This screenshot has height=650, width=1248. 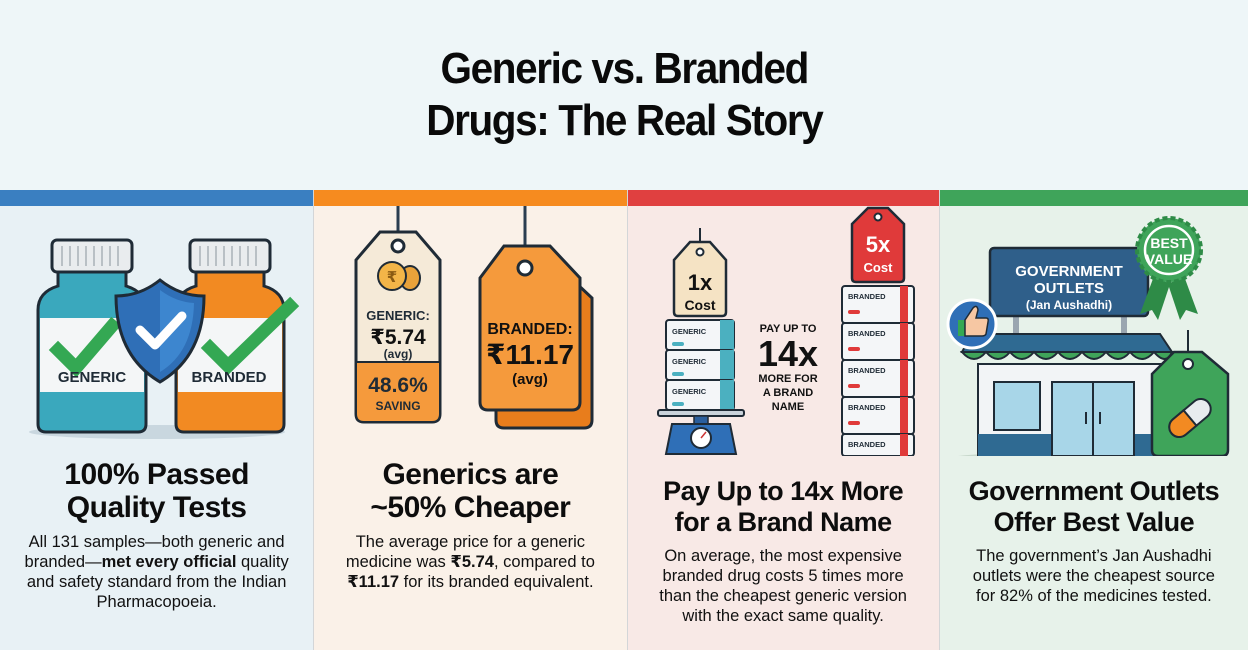 I want to click on sign-line-2: OUTLETS, so click(x=1069, y=288).